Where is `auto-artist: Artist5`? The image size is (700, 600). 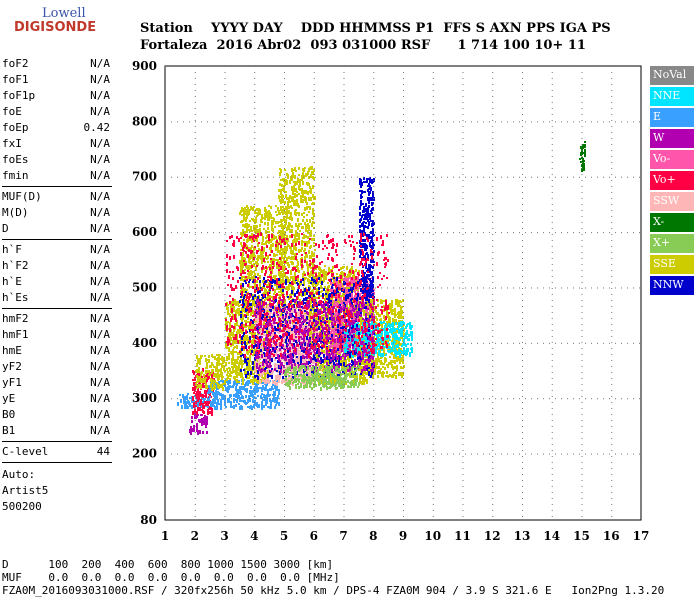 auto-artist: Artist5 is located at coordinates (25, 490).